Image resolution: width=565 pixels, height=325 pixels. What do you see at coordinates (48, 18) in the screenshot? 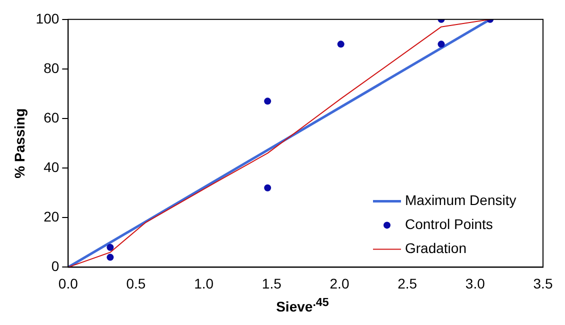
I see `y-tick-label: 100` at bounding box center [48, 18].